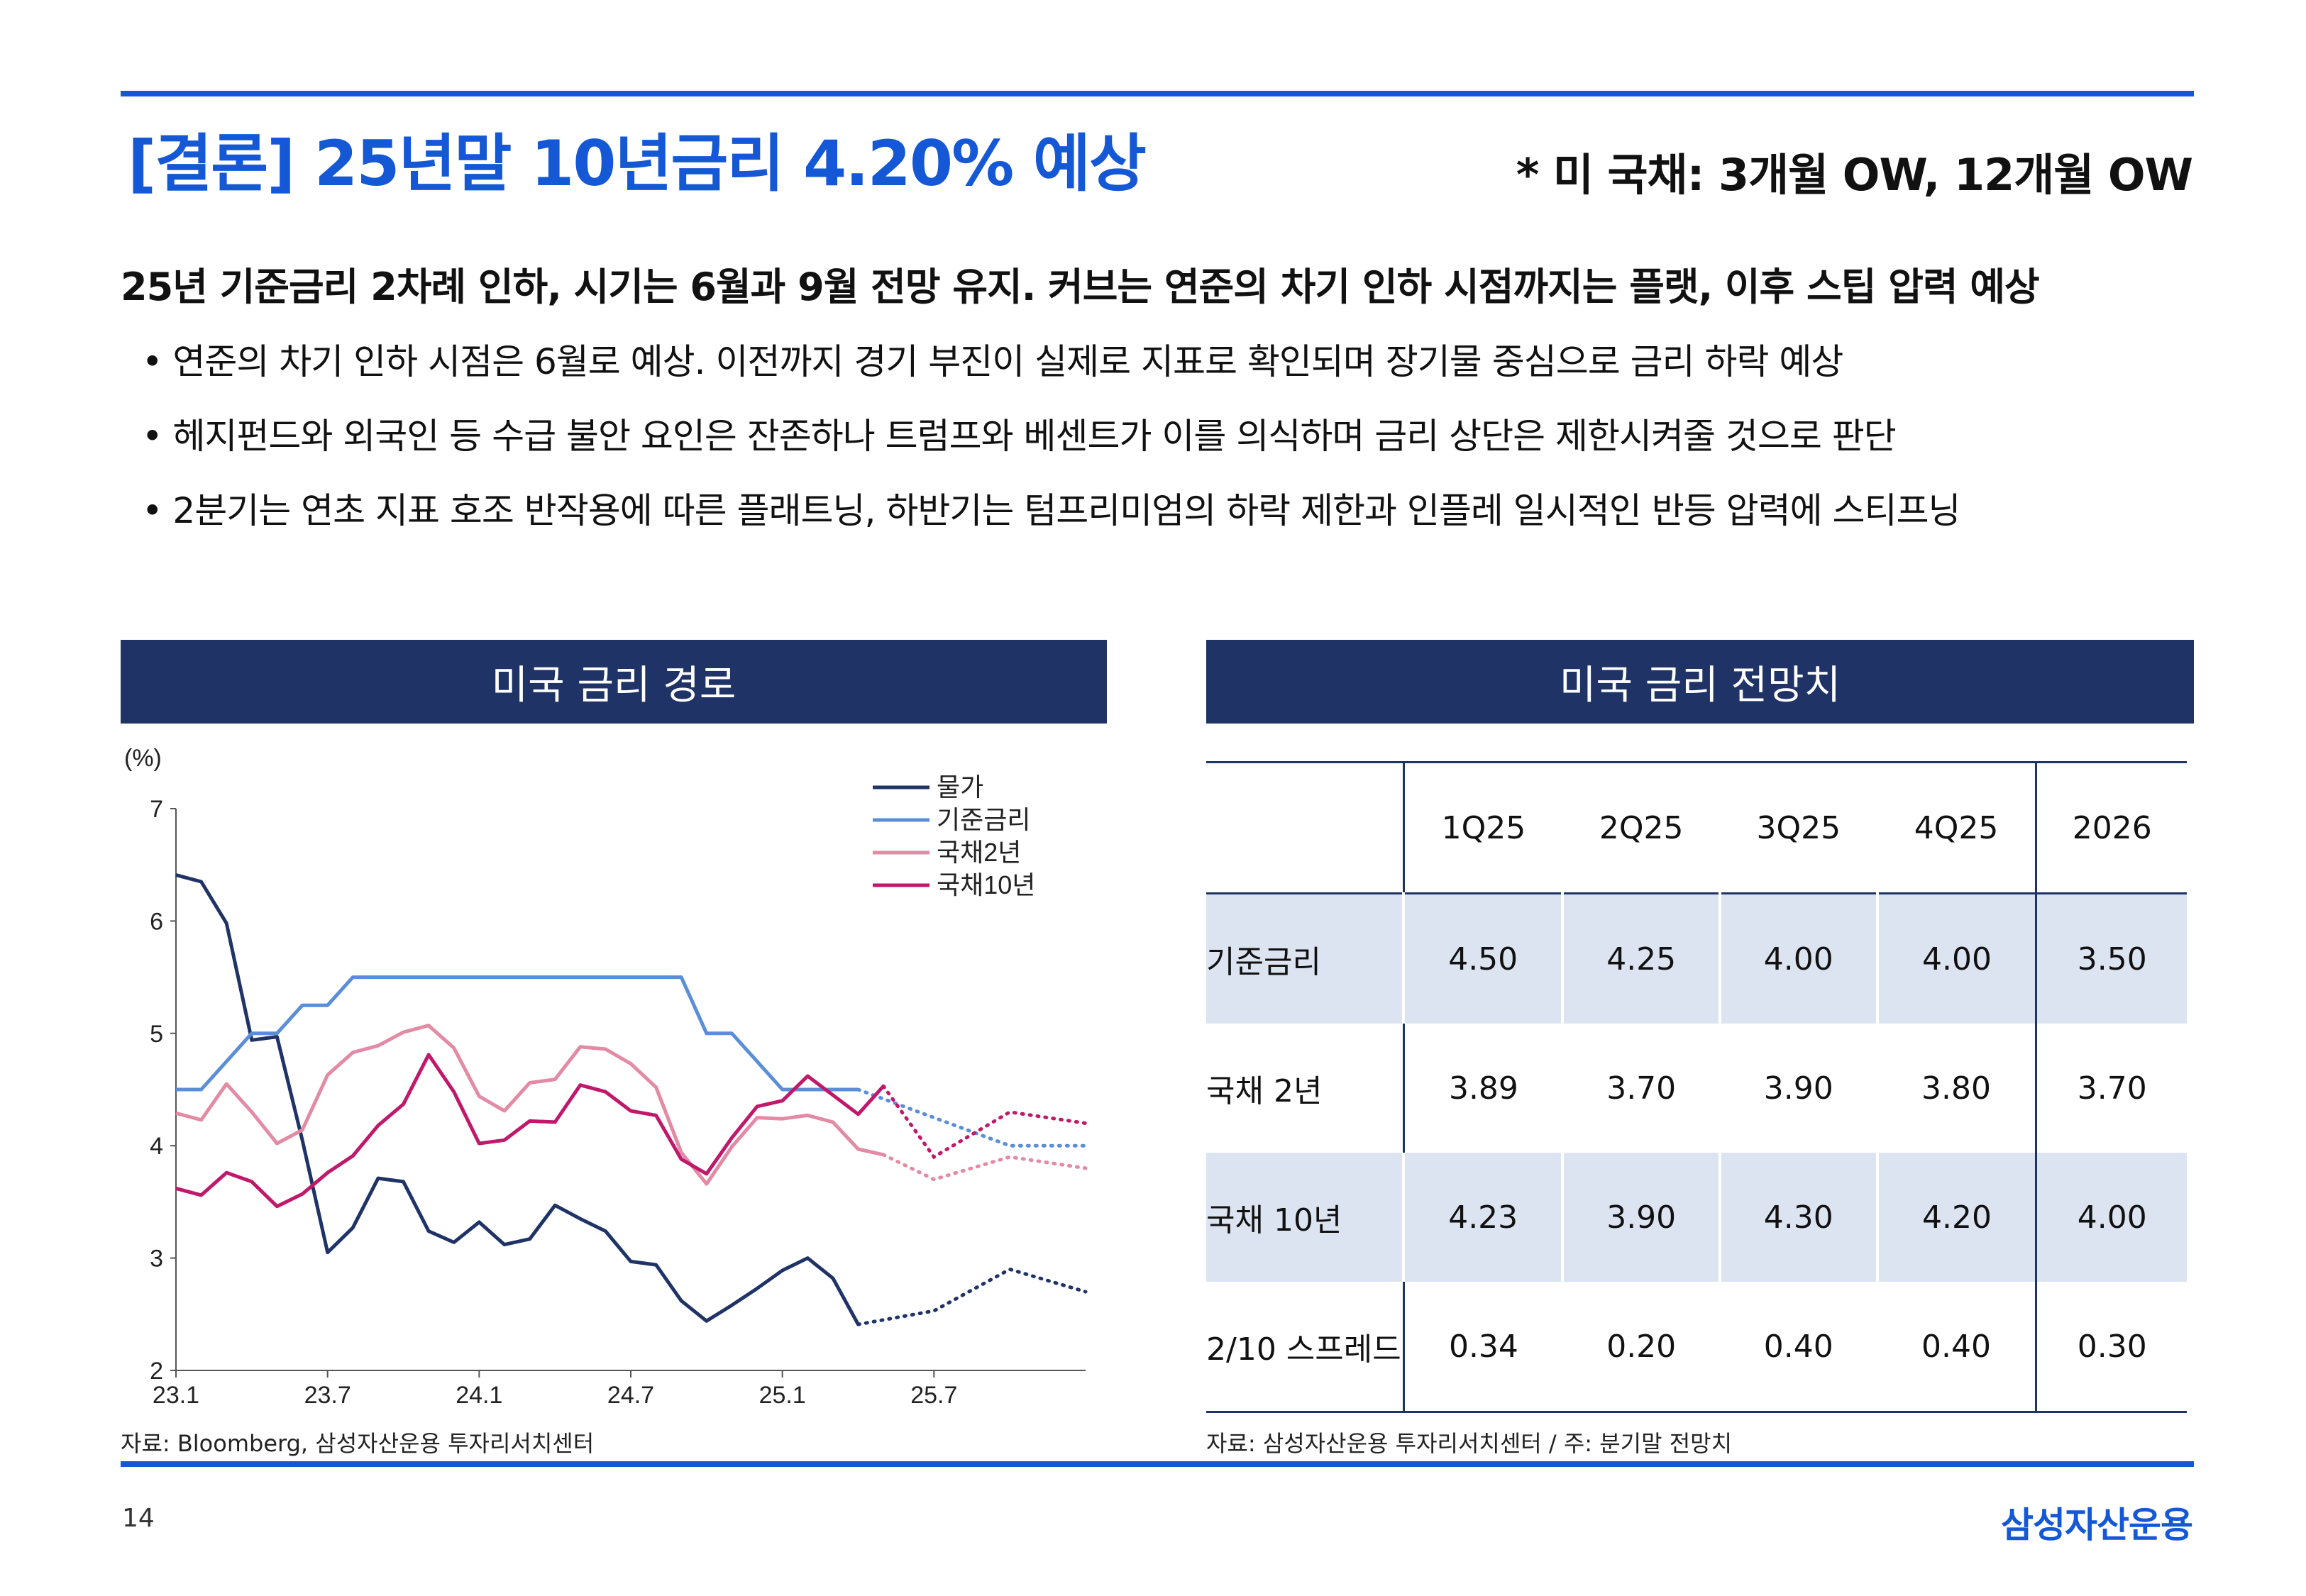 This screenshot has height=1596, width=2306. I want to click on col-header: 2026, so click(2111, 828).